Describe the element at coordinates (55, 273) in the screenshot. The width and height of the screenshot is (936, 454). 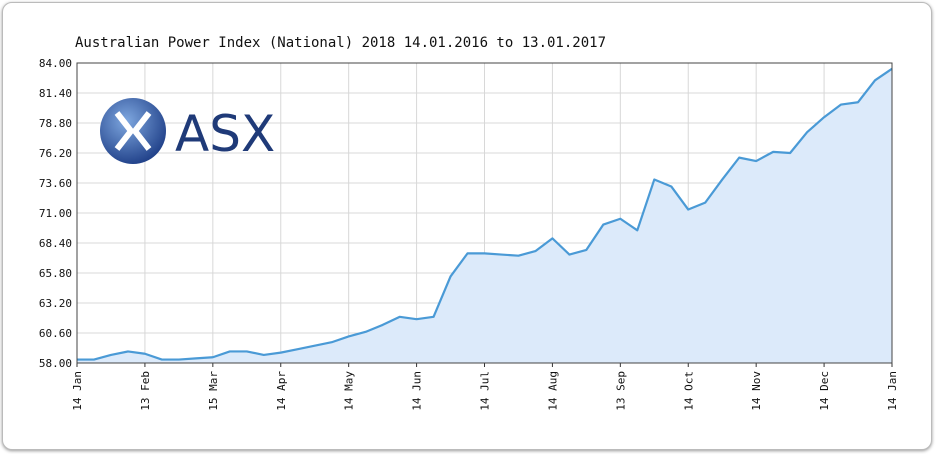
I see `y-tick-label: 65.80` at that location.